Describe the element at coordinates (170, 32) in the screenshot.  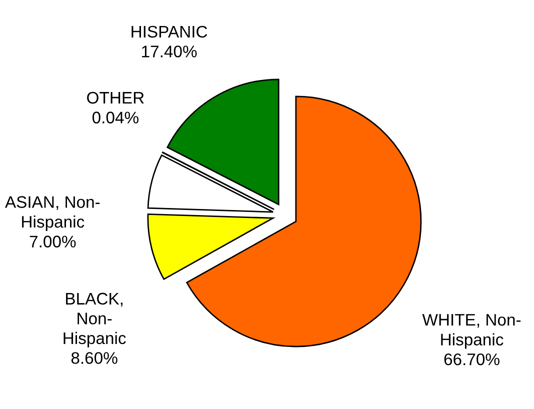
I see `slice-label: HISPANIC` at that location.